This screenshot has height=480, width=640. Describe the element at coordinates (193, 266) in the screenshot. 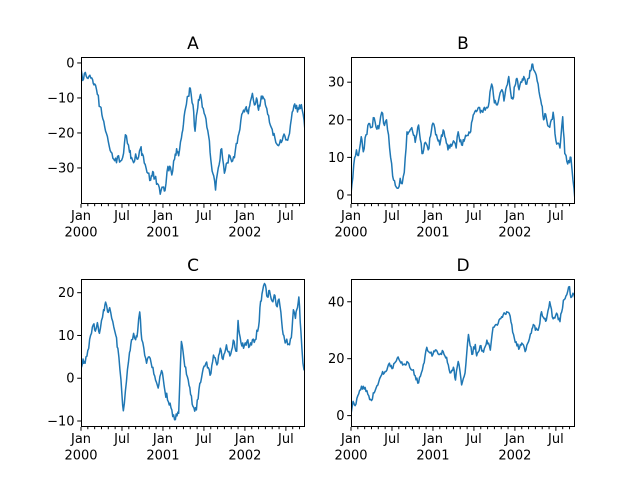

I see `chart-title-c: C` at that location.